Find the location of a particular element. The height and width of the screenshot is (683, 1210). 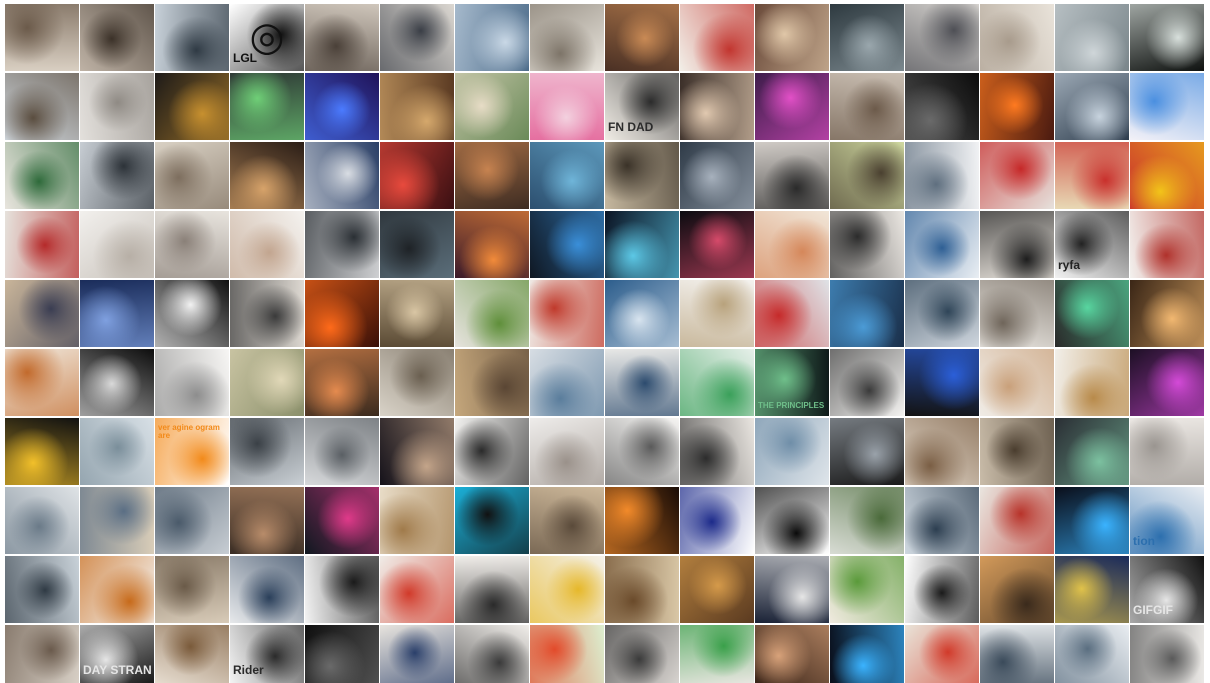

mosaic-tile: ver agine ogram are is located at coordinates (192, 451).